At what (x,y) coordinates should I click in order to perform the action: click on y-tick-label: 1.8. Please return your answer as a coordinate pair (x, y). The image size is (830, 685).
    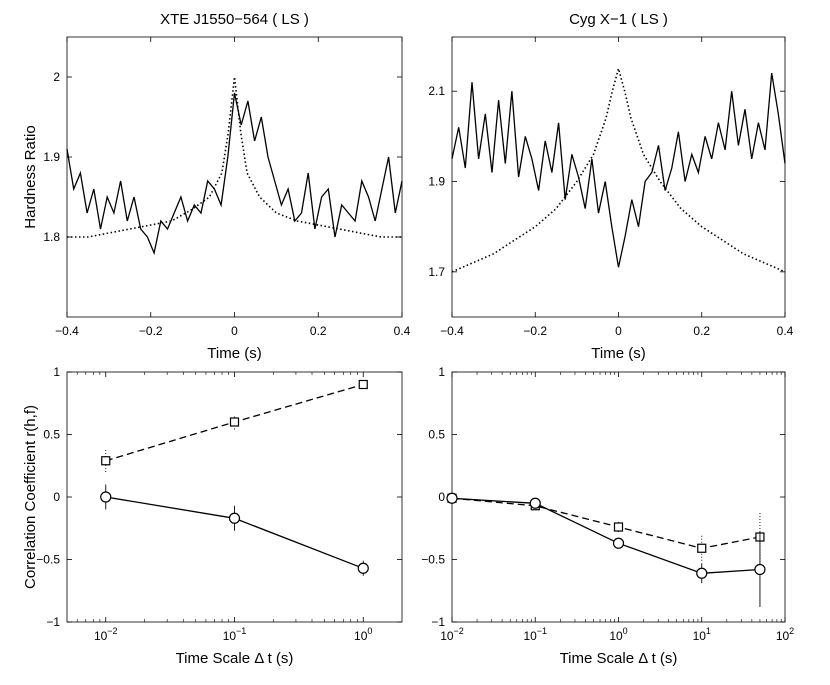
    Looking at the image, I should click on (51, 237).